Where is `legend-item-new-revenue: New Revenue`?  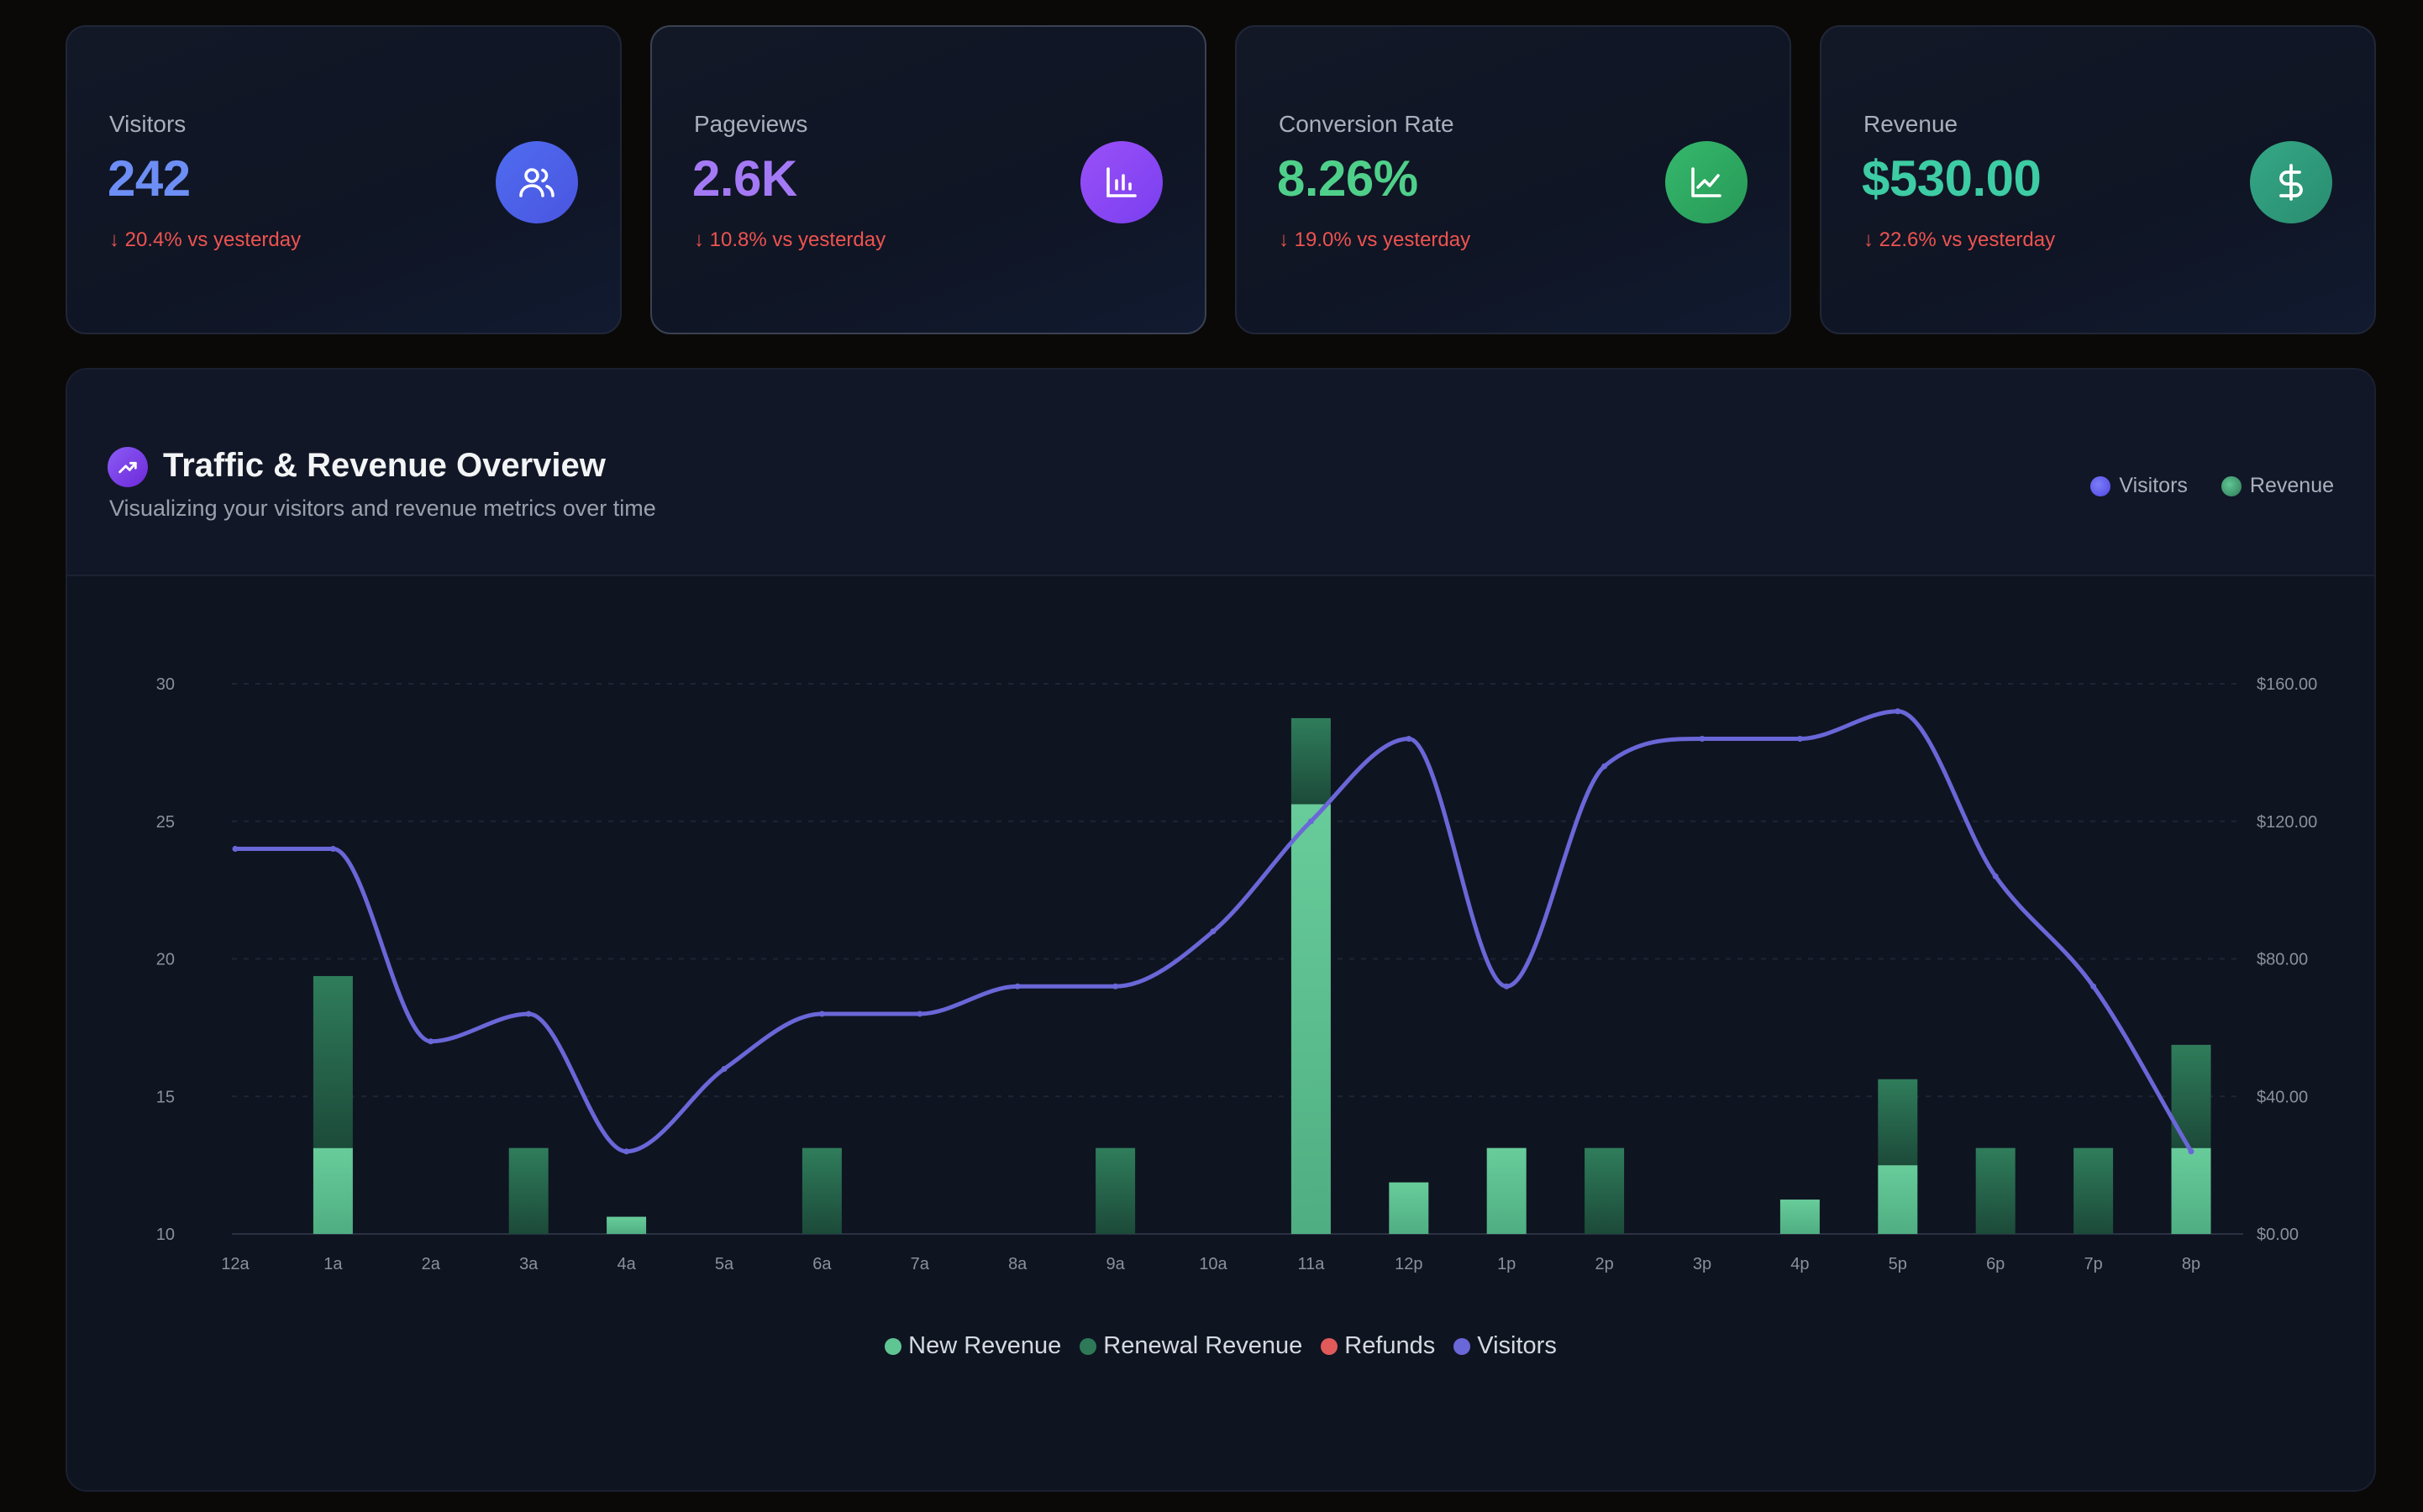 legend-item-new-revenue: New Revenue is located at coordinates (973, 1346).